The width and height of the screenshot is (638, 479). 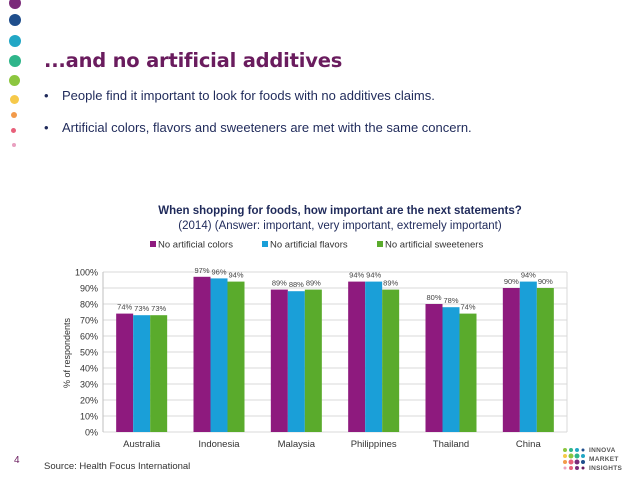 What do you see at coordinates (602, 450) in the screenshot?
I see `logo-line: INNOVA` at bounding box center [602, 450].